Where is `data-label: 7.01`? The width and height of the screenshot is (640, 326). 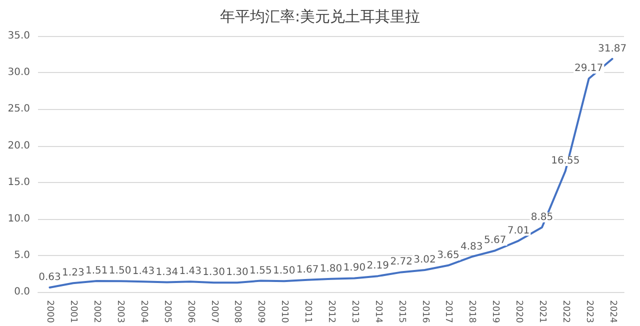
data-label: 7.01 is located at coordinates (518, 230).